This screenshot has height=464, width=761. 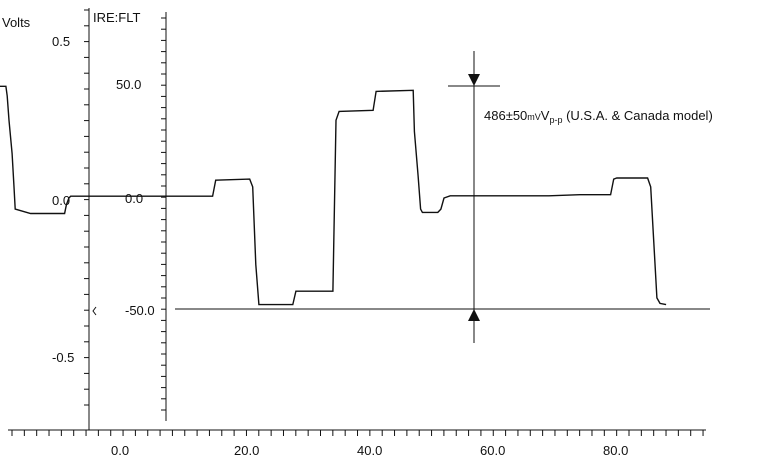 What do you see at coordinates (86, 207) in the screenshot?
I see `volts-axis-minor-ticks` at bounding box center [86, 207].